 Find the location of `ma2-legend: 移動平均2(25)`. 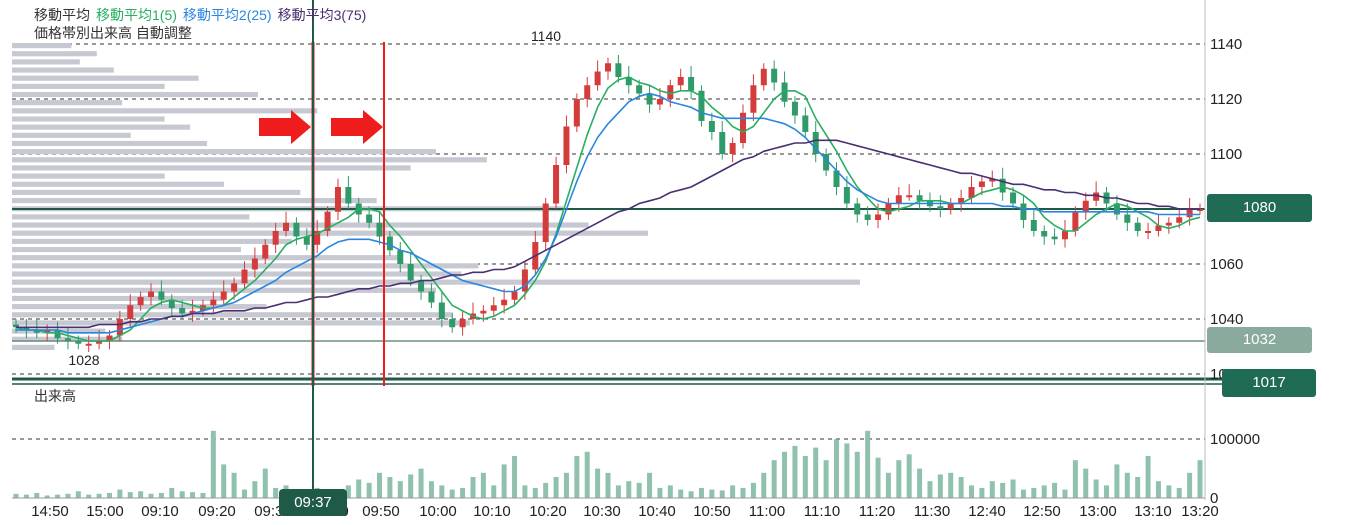

ma2-legend: 移動平均2(25) is located at coordinates (227, 15).